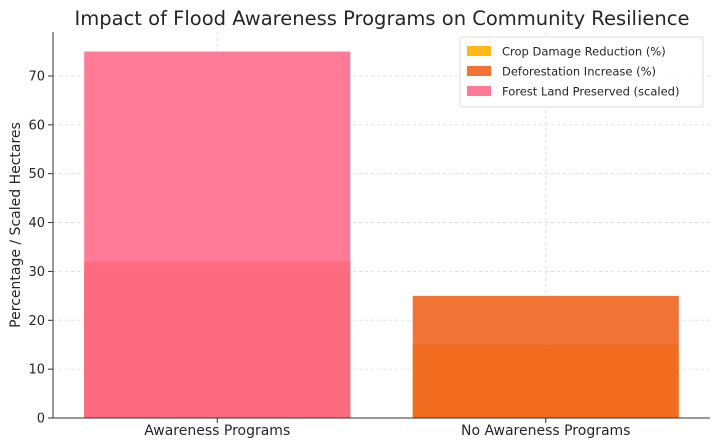 The height and width of the screenshot is (446, 720). What do you see at coordinates (36, 223) in the screenshot?
I see `y-tick-label: 40` at bounding box center [36, 223].